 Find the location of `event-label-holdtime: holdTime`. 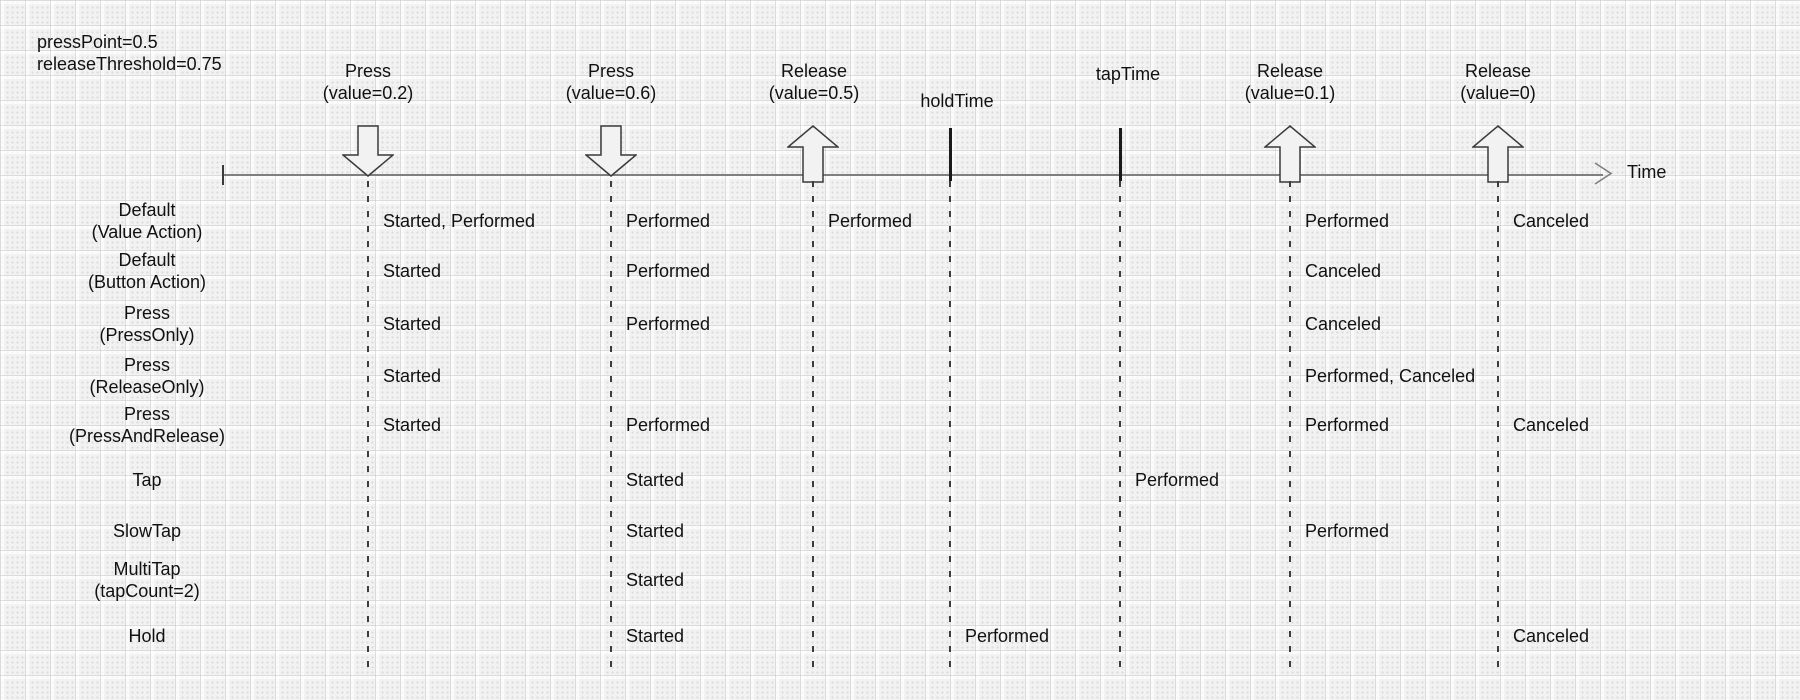

event-label-holdtime: holdTime is located at coordinates (956, 101).